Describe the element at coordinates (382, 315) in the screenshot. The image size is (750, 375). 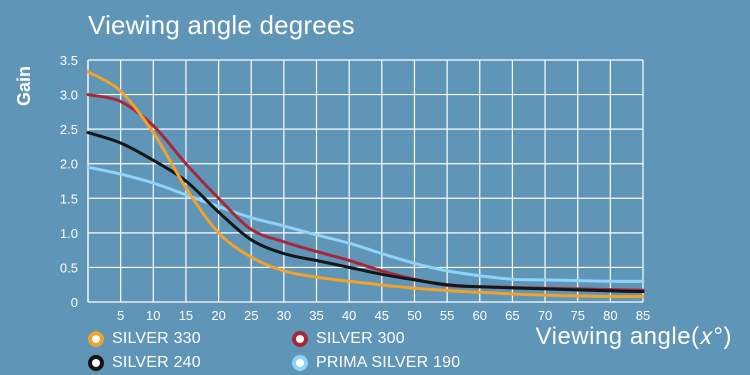
I see `x-tick-label: 45` at that location.